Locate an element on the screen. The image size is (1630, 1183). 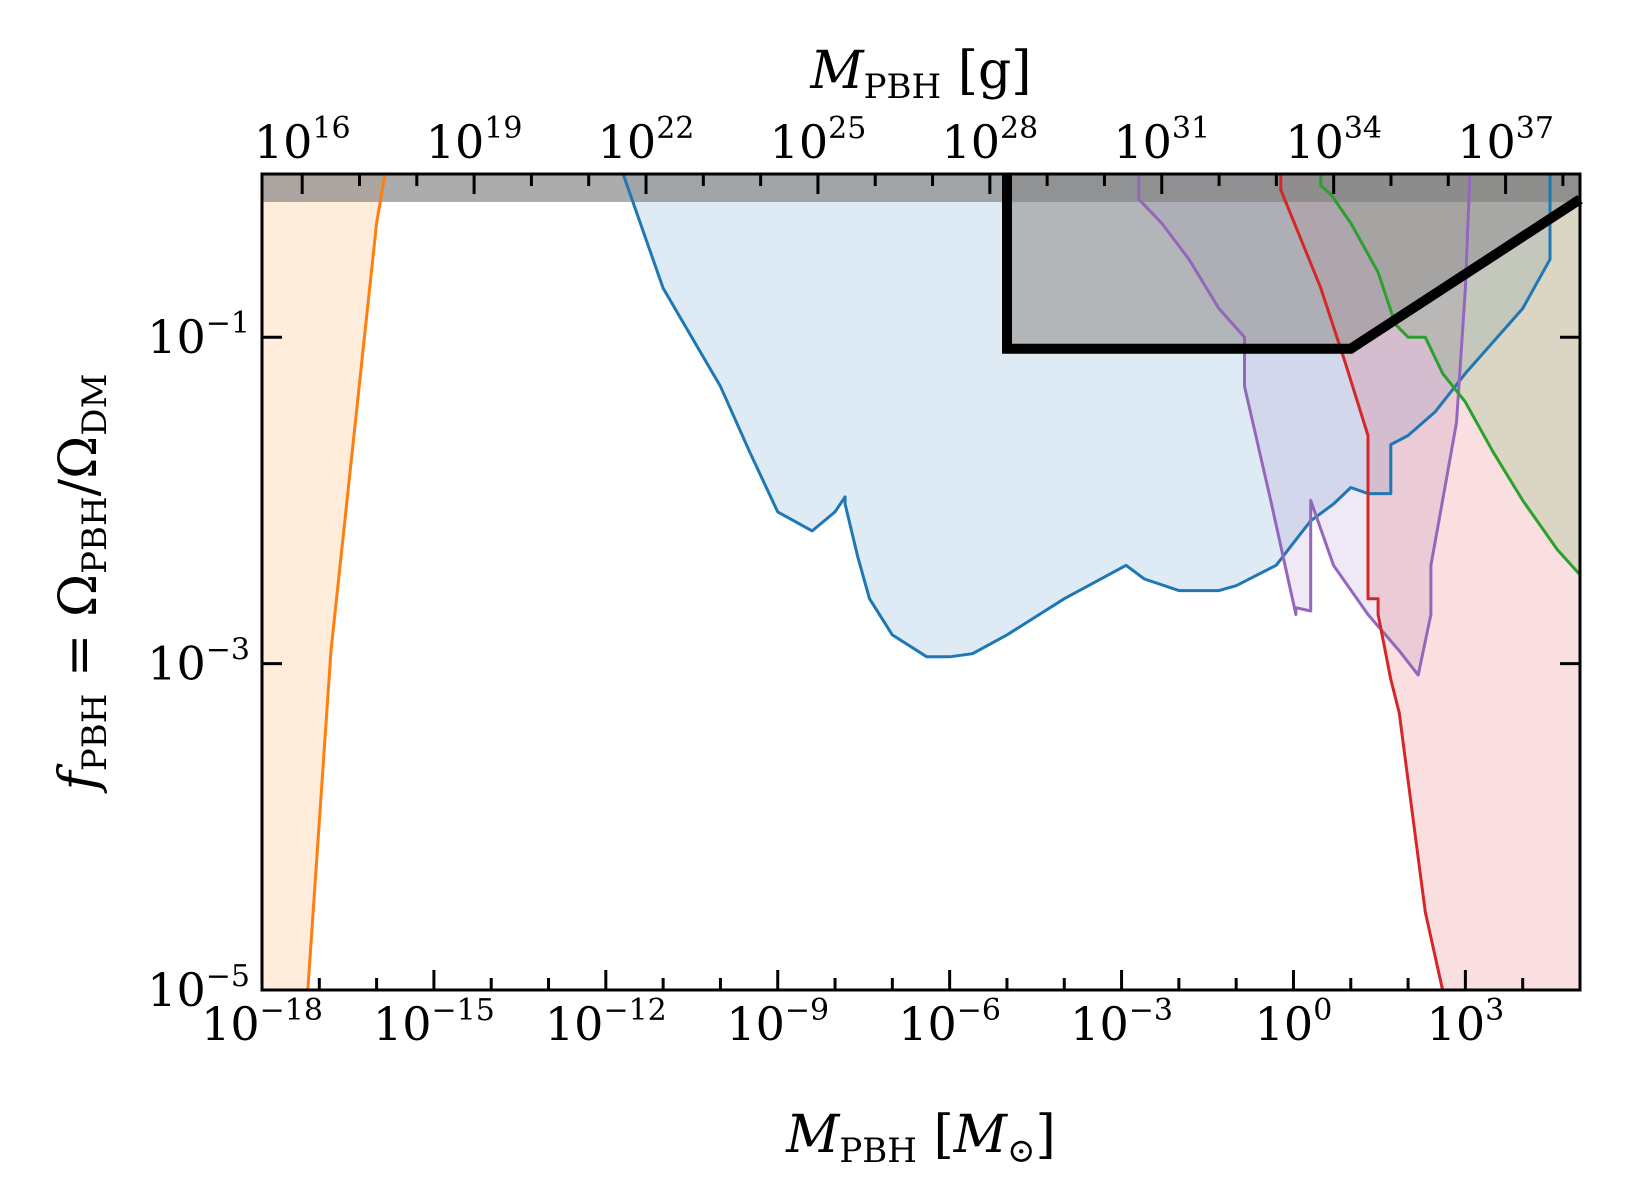
x2-axis-label: MPBH [g] is located at coordinates (920, 74).